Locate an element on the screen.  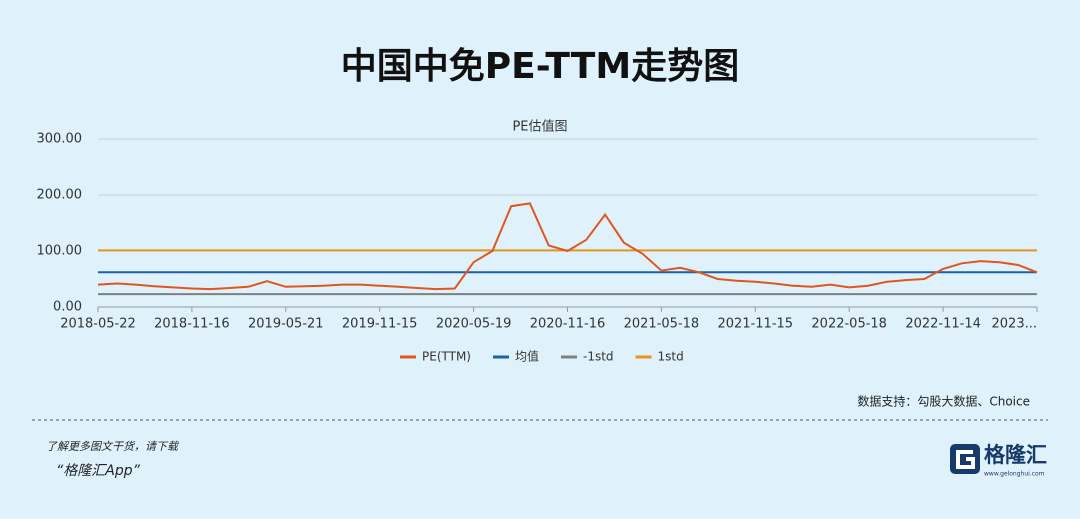
legend-label: 1std is located at coordinates (671, 357).